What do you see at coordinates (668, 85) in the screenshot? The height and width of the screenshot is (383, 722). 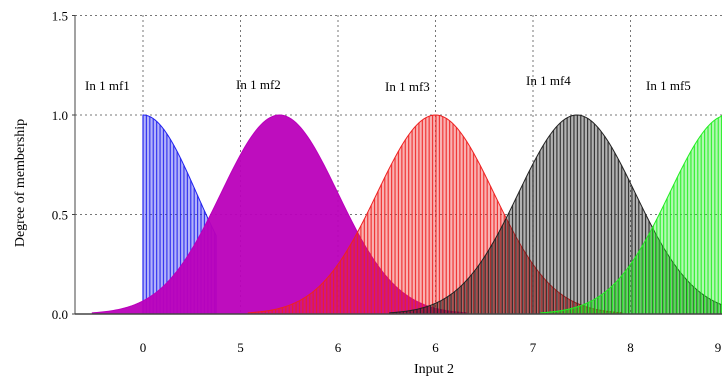 I see `series-label-5: In 1 mf5` at bounding box center [668, 85].